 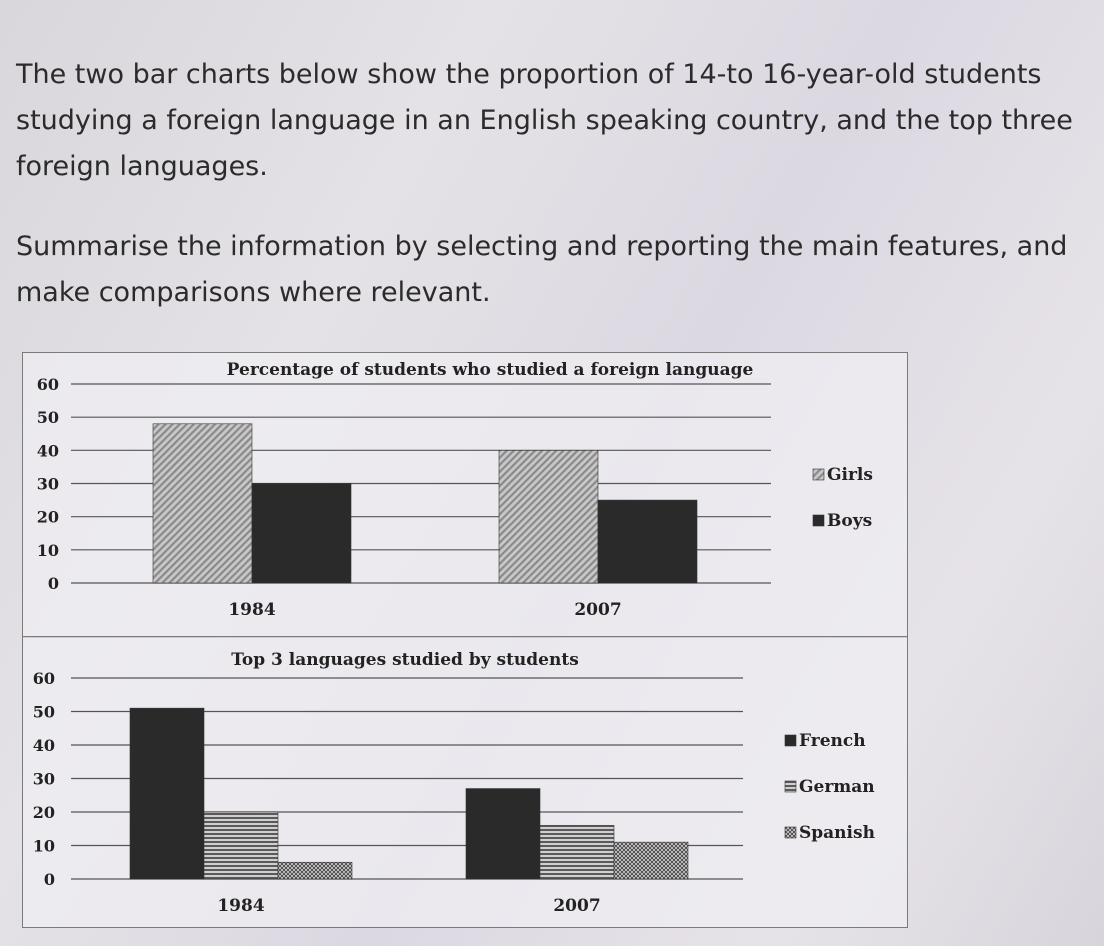 I want to click on bar-spanish-1984, so click(x=315, y=870).